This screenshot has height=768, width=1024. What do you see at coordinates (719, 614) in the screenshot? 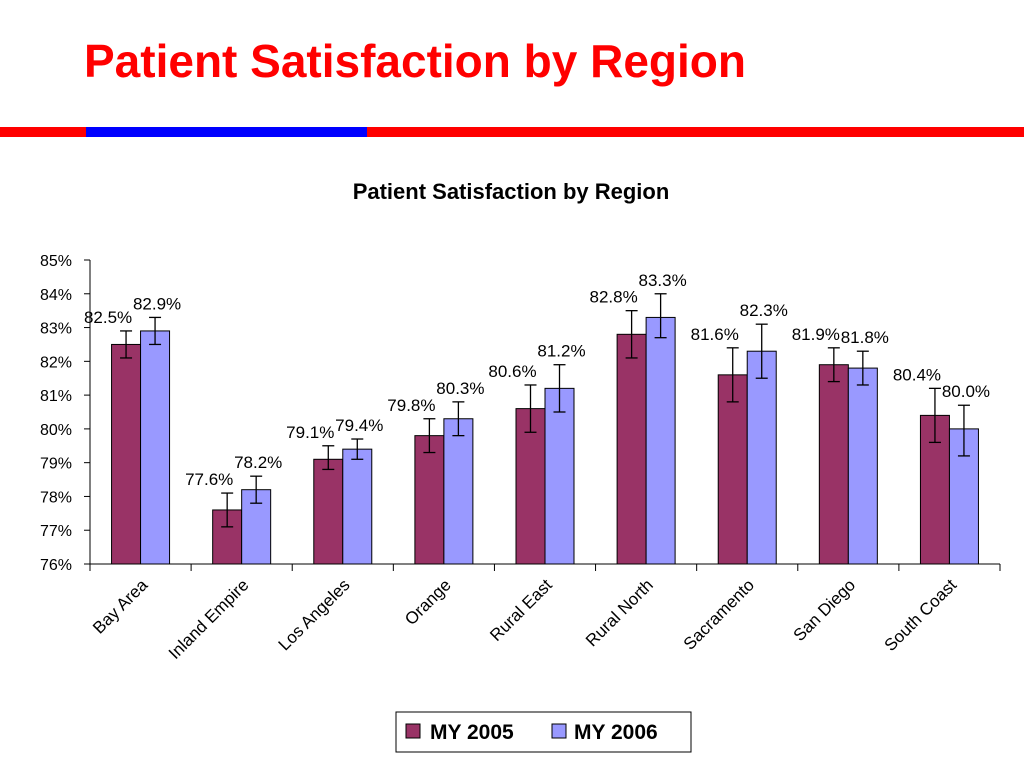
I see `category-label: Sacramento` at bounding box center [719, 614].